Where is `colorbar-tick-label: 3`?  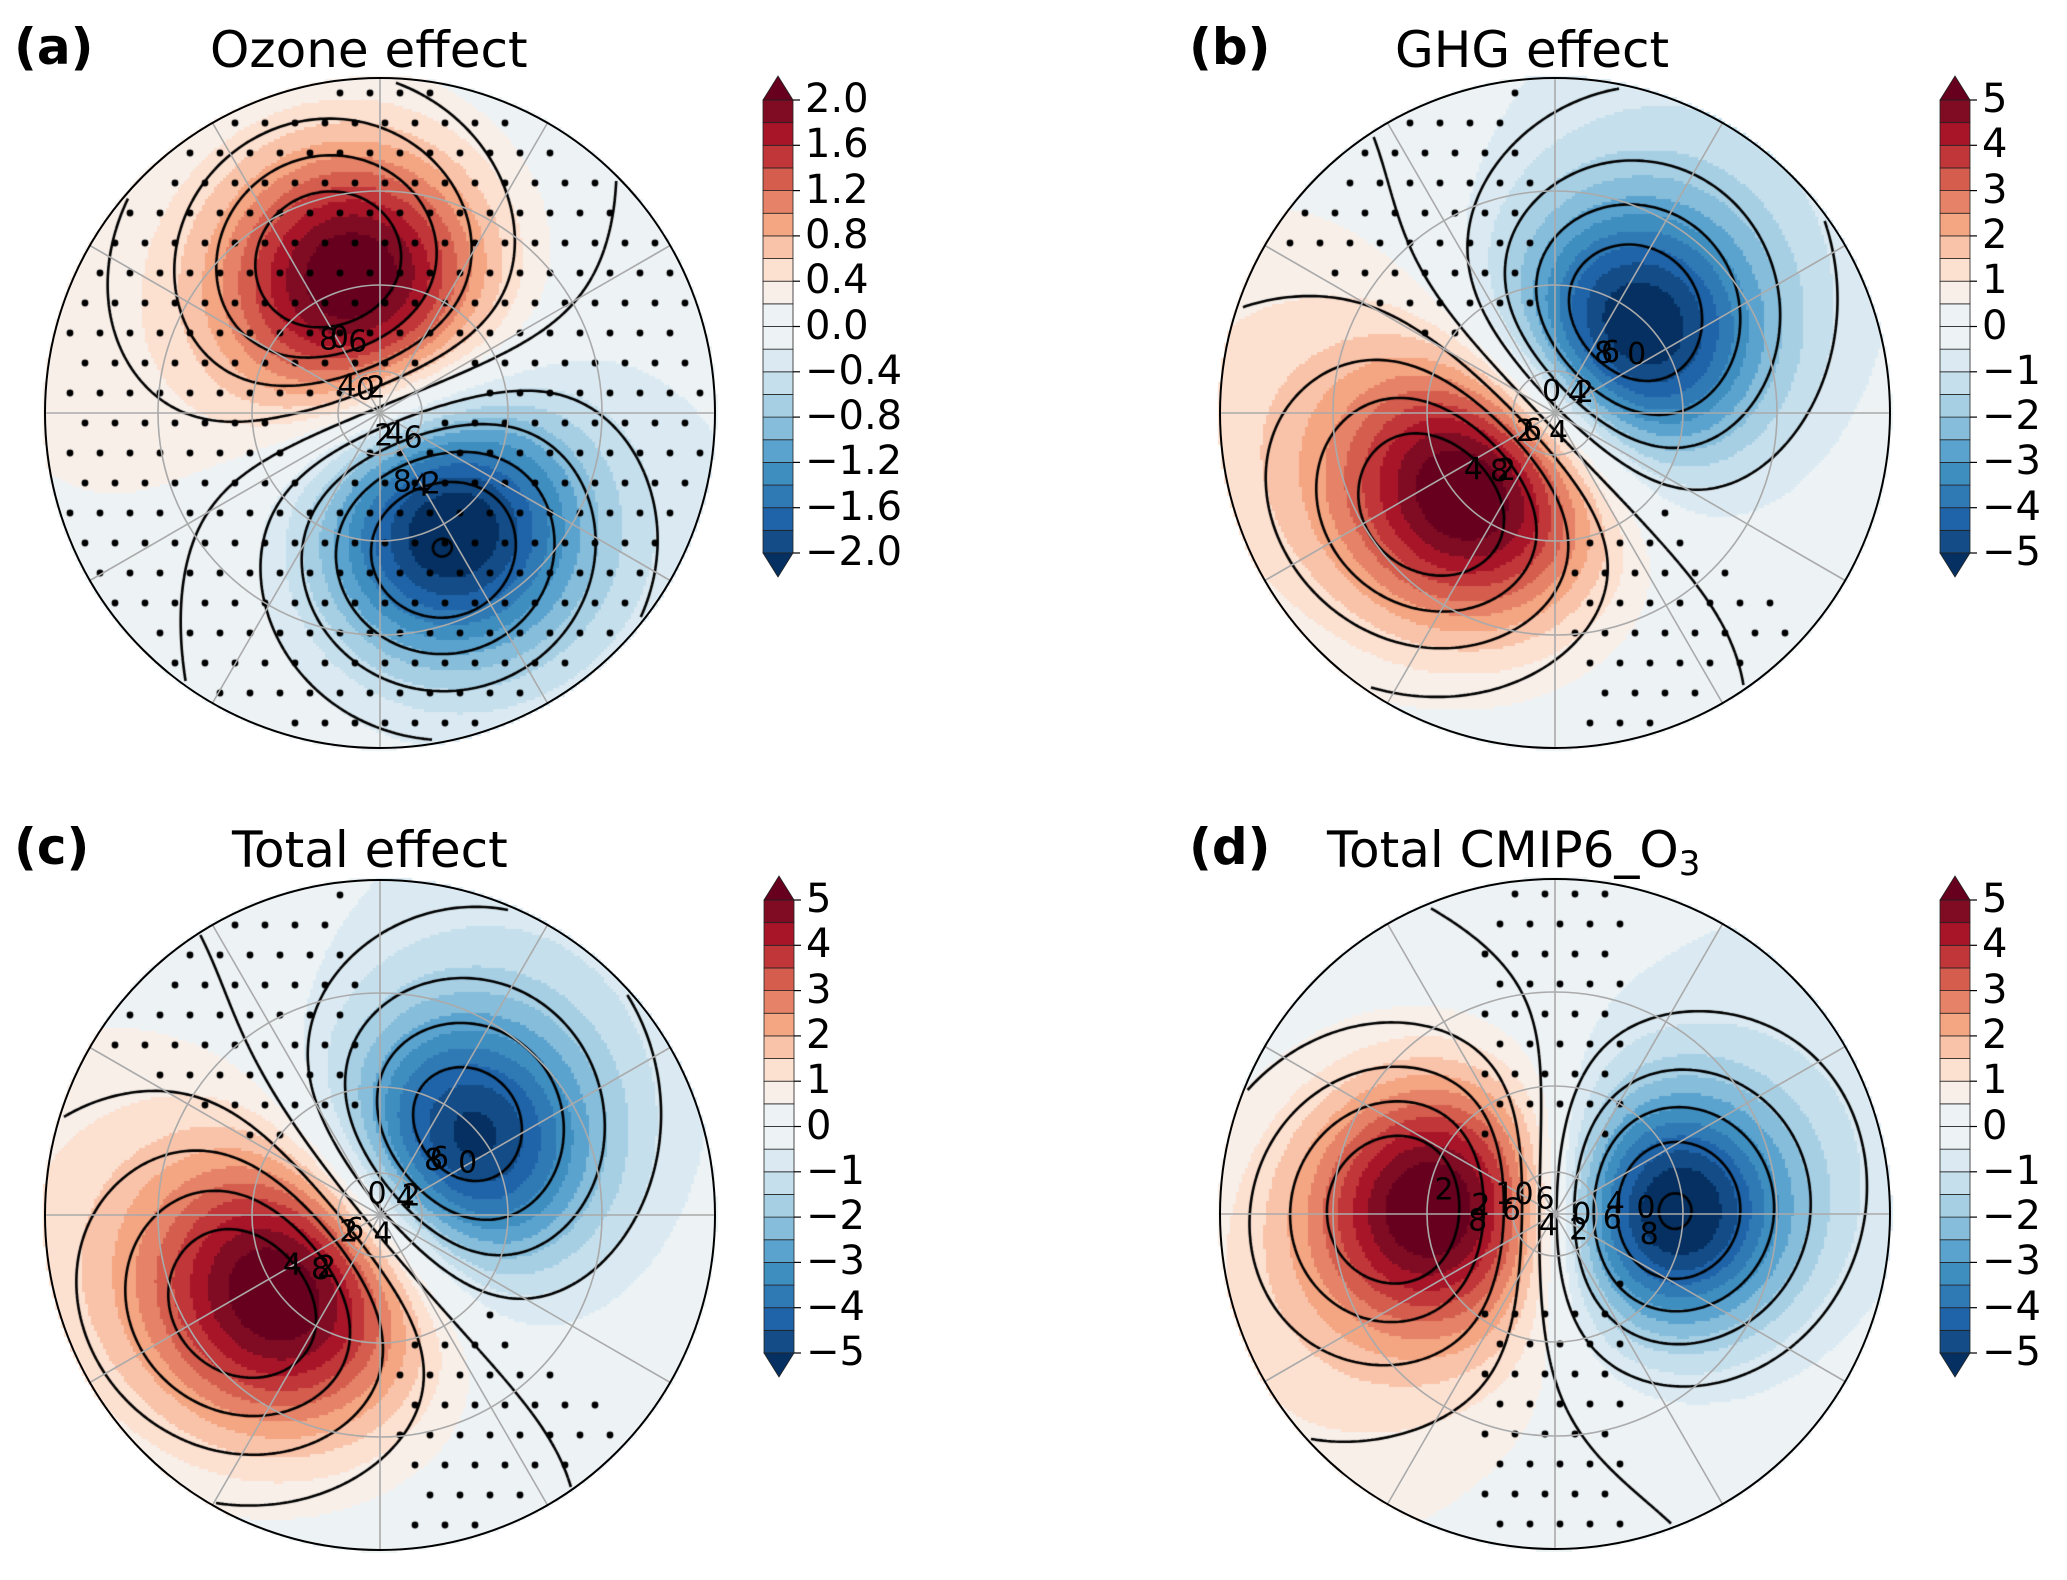
colorbar-tick-label: 3 is located at coordinates (1995, 989).